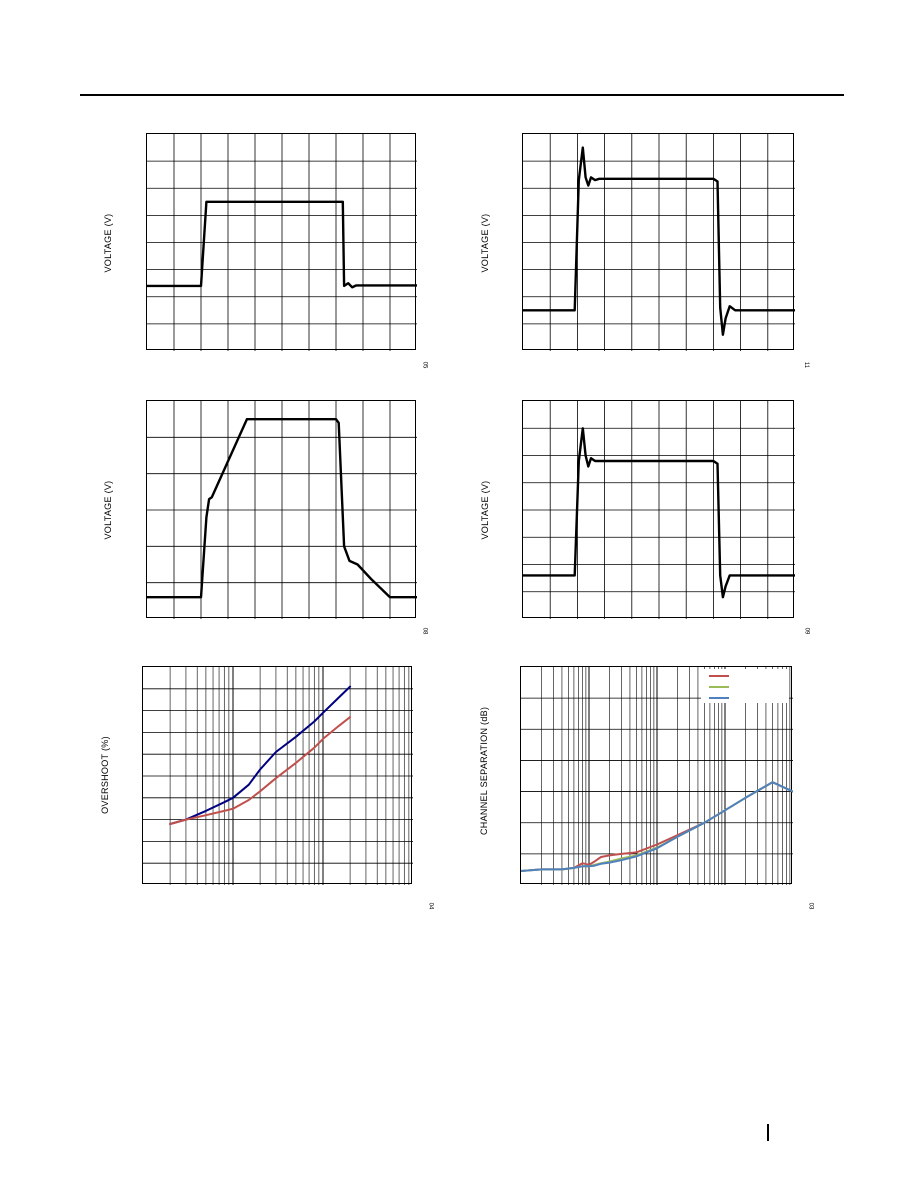 The image size is (918, 1188). I want to click on figure-id: 09, so click(806, 631).